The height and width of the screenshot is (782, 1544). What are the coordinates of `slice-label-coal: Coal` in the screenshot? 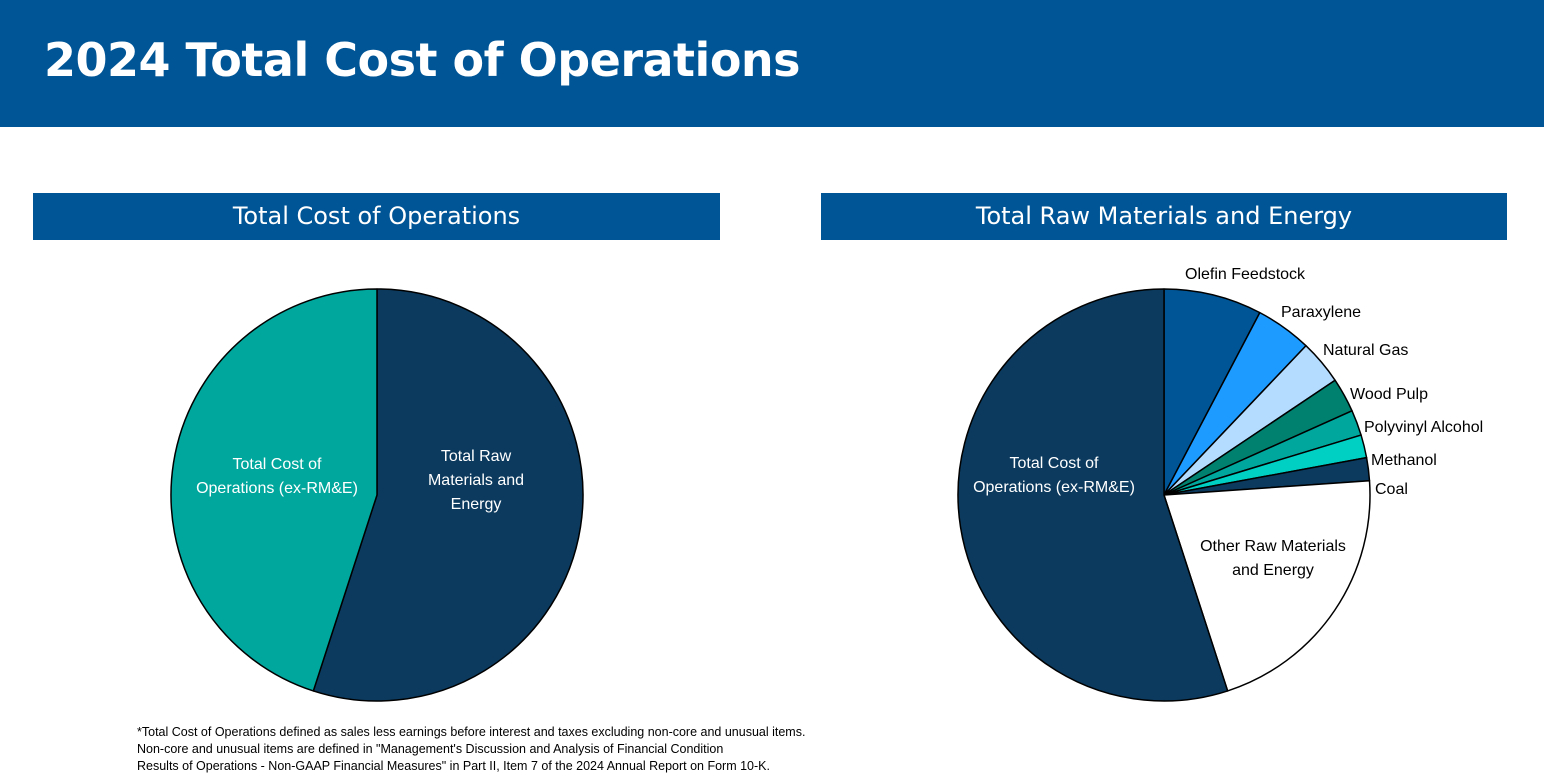 It's located at (1391, 489).